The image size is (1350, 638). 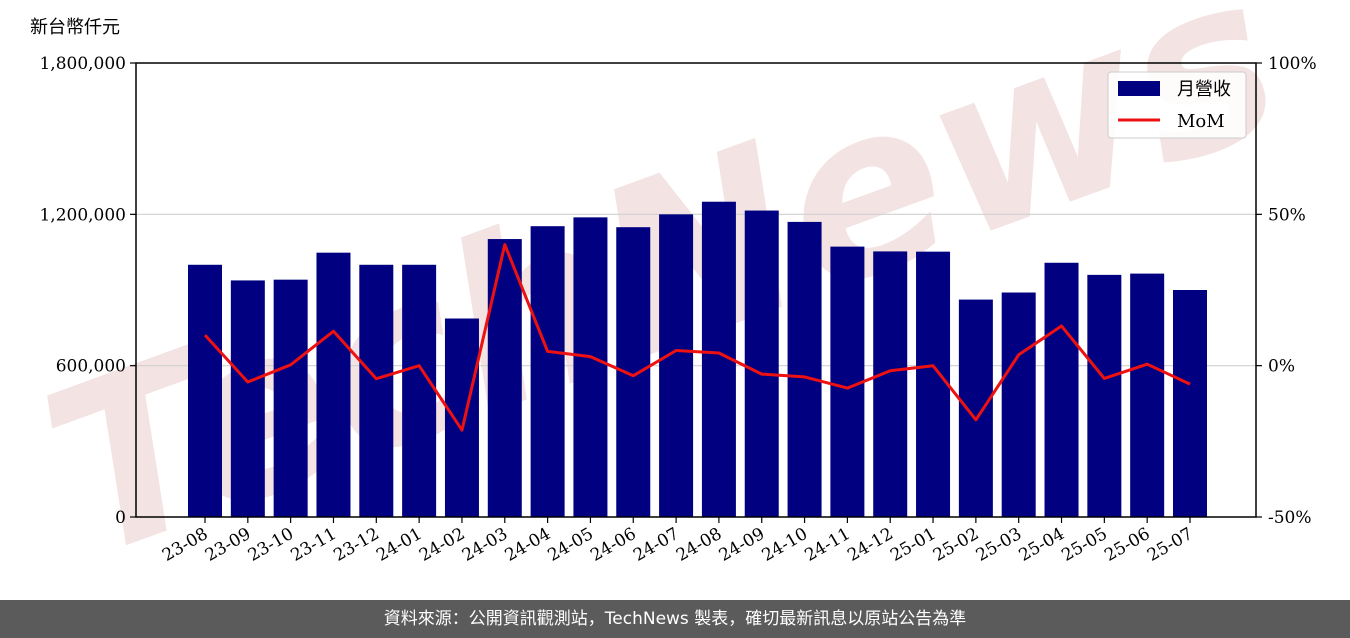 What do you see at coordinates (613, 545) in the screenshot?
I see `x-tick-label: 24-06` at bounding box center [613, 545].